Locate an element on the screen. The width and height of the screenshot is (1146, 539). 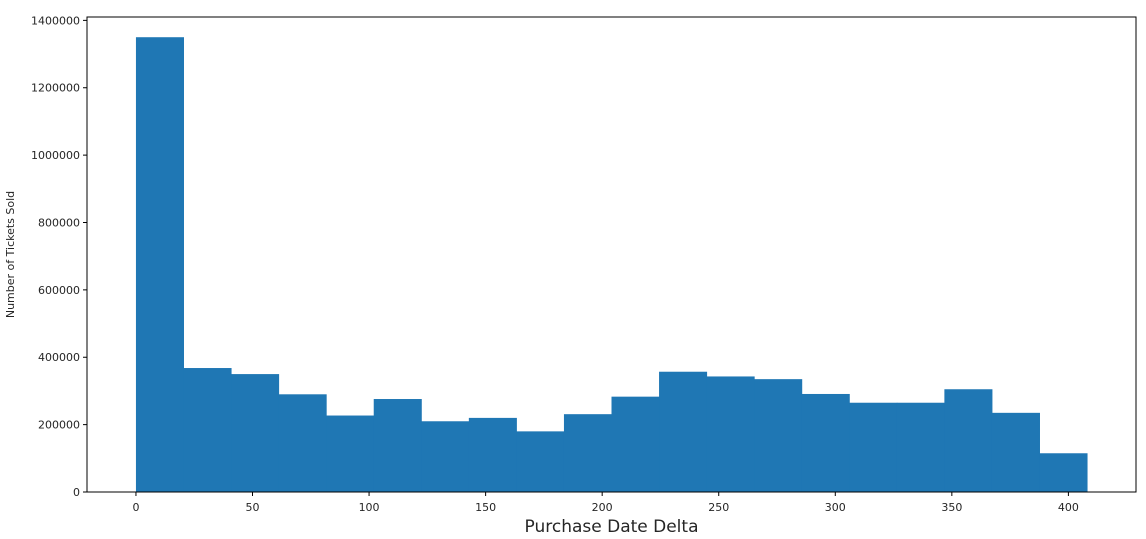
y-tick-label: 0 is located at coordinates (76, 492).